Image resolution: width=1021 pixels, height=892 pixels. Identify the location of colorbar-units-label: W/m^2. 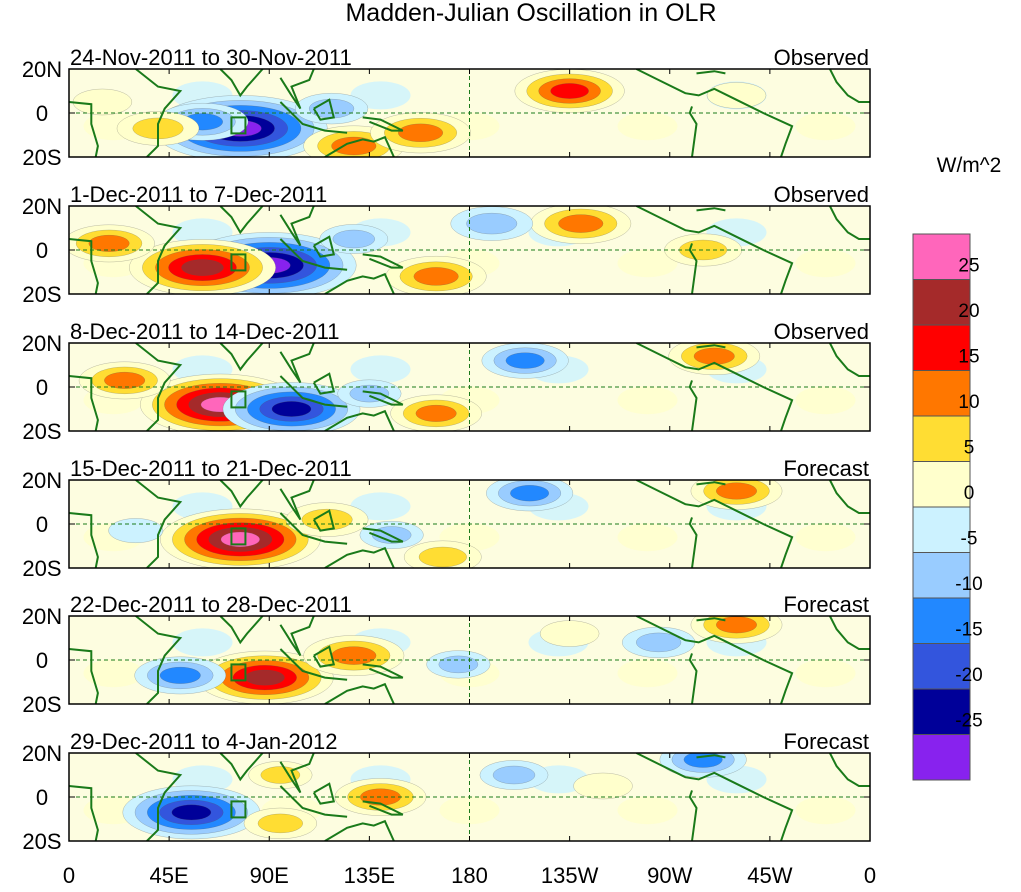
(969, 165).